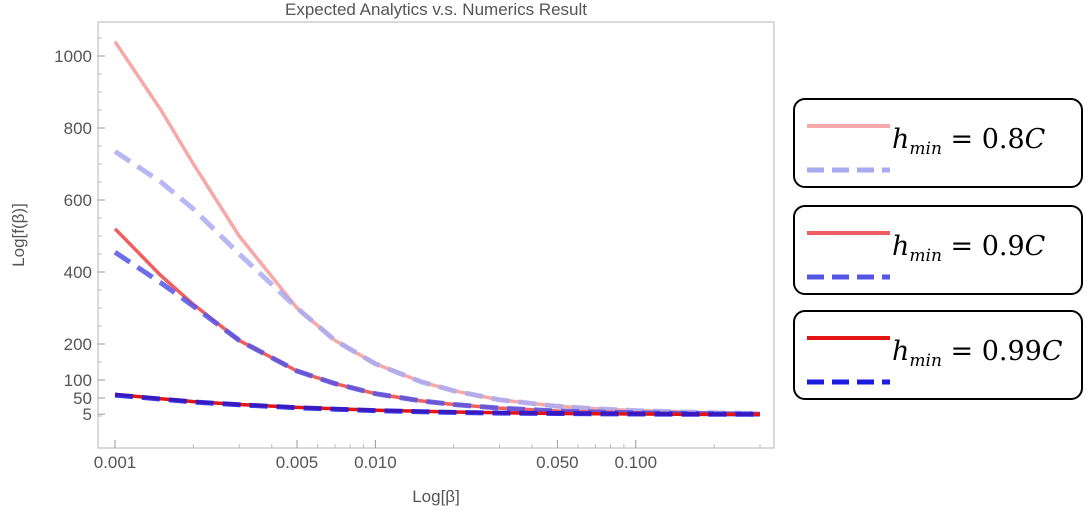 The image size is (1090, 518). I want to click on x-axis-label: Log[β], so click(436, 496).